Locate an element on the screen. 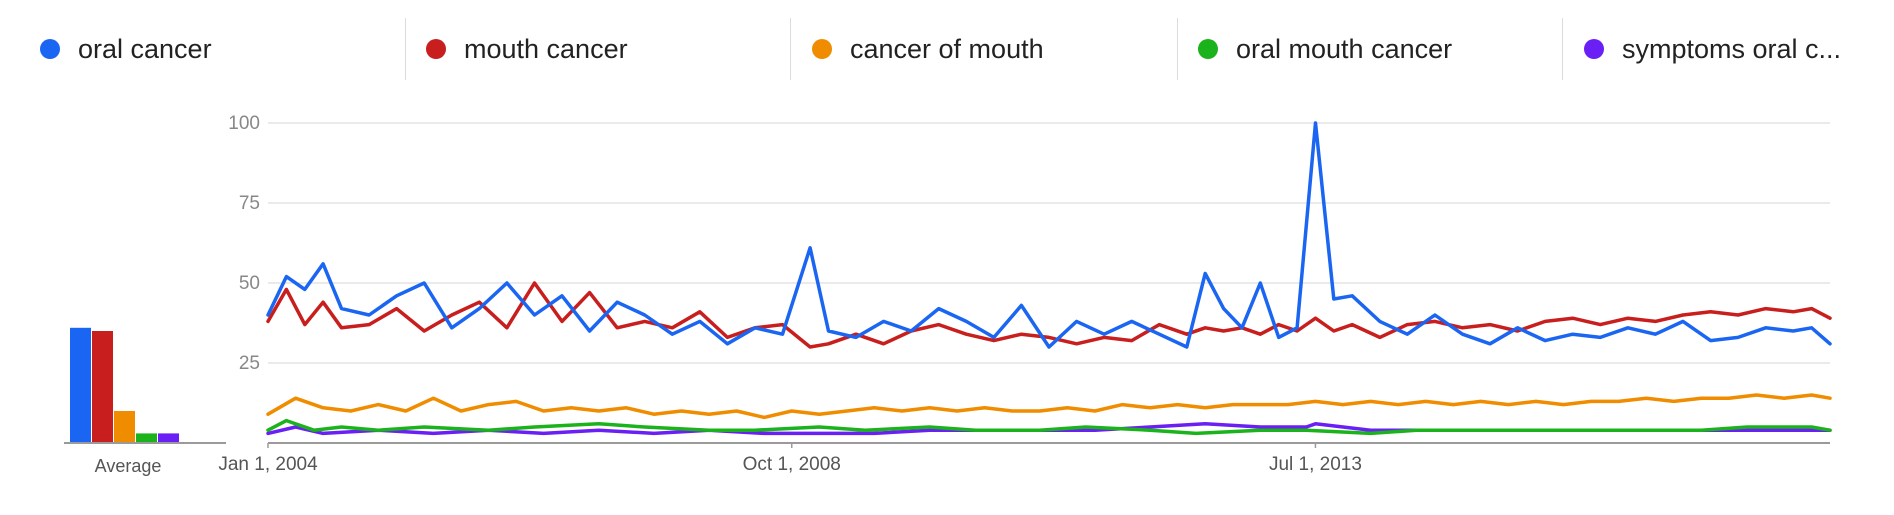  legend-label: oral cancer is located at coordinates (145, 48).